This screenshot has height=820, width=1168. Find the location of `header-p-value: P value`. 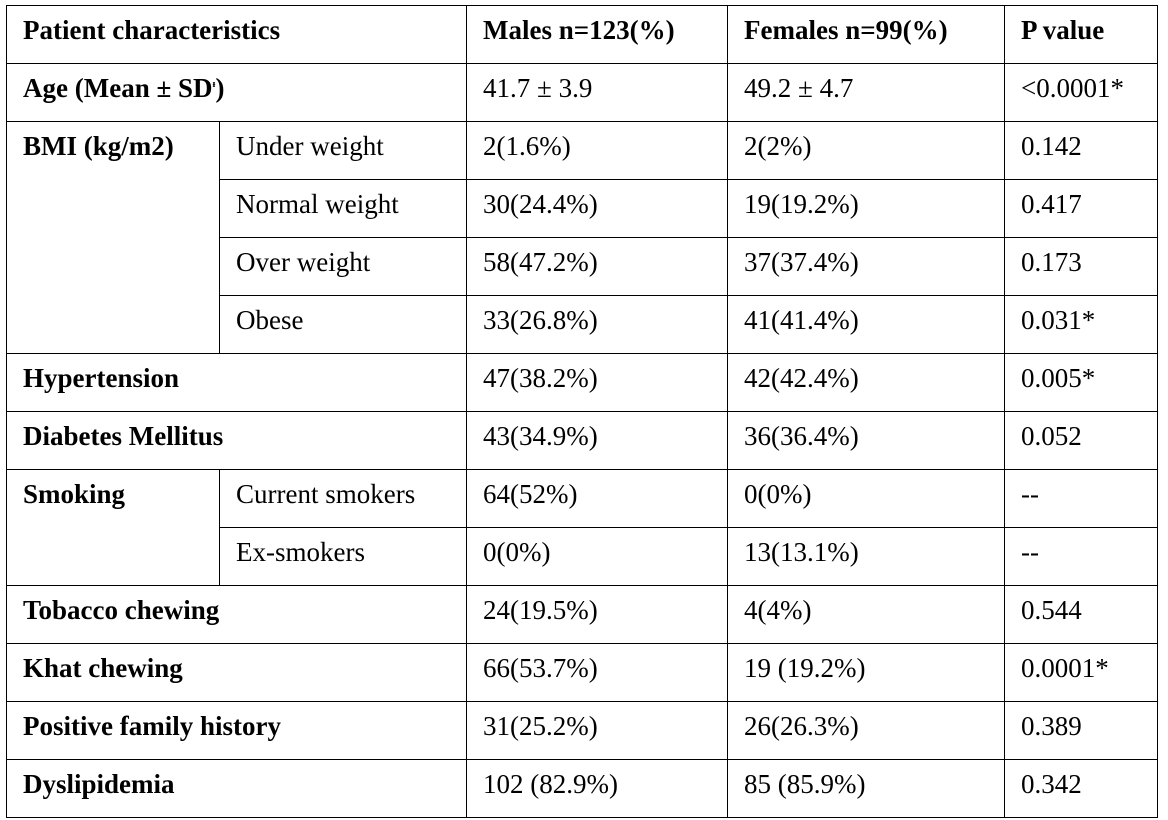

header-p-value: P value is located at coordinates (1081, 34).